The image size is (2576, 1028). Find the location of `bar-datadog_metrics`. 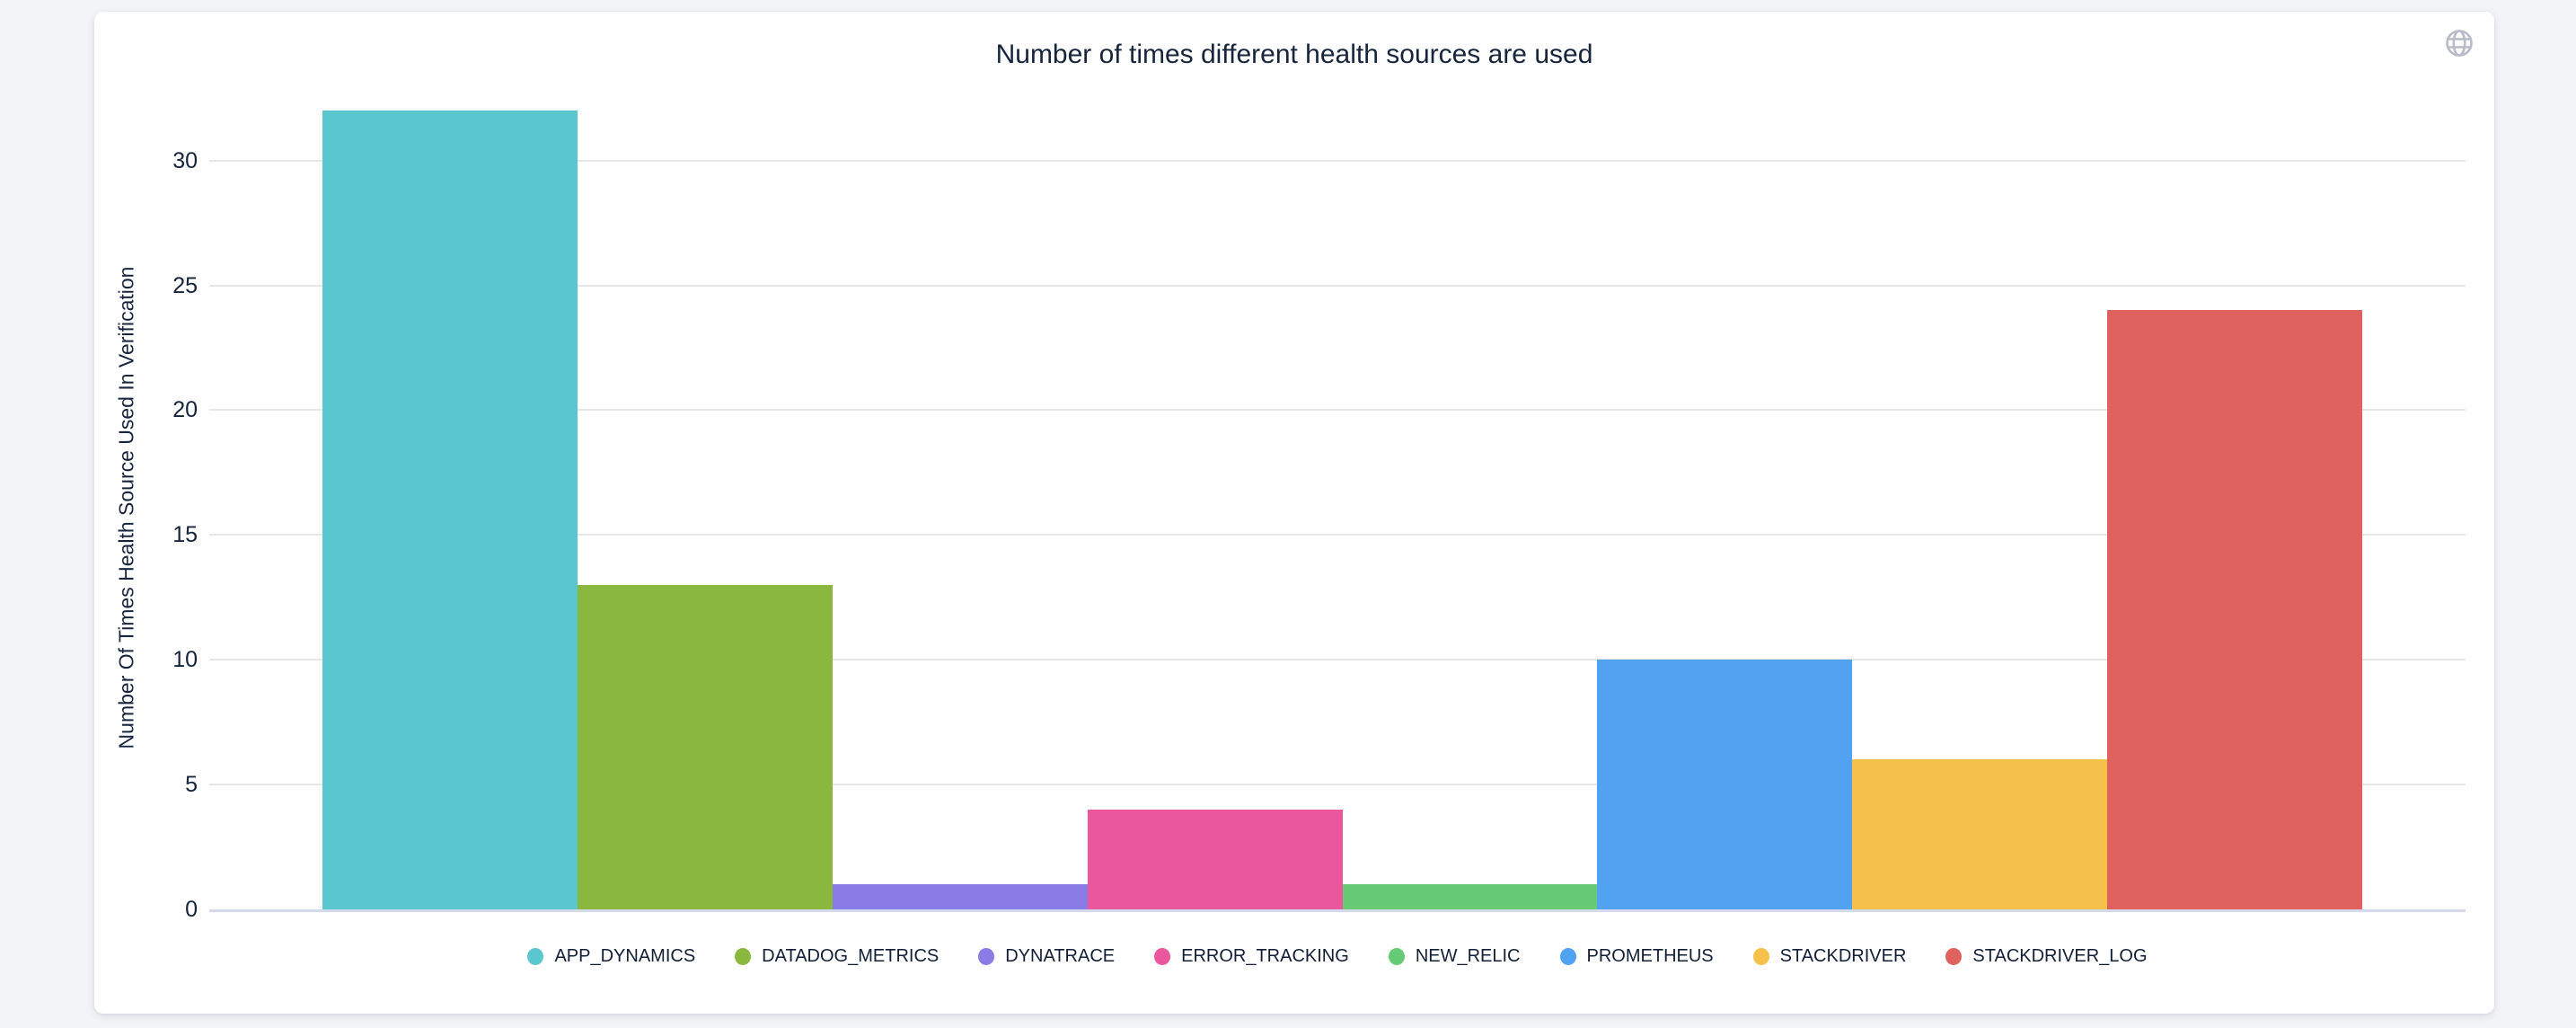

bar-datadog_metrics is located at coordinates (705, 747).